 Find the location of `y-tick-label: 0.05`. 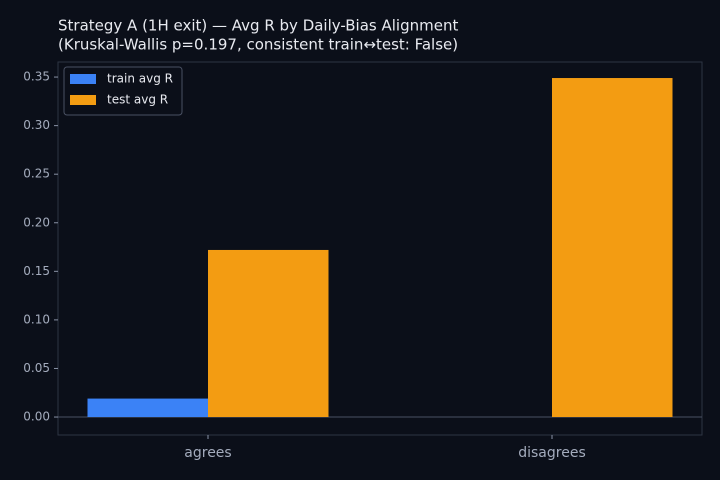

y-tick-label: 0.05 is located at coordinates (36, 368).